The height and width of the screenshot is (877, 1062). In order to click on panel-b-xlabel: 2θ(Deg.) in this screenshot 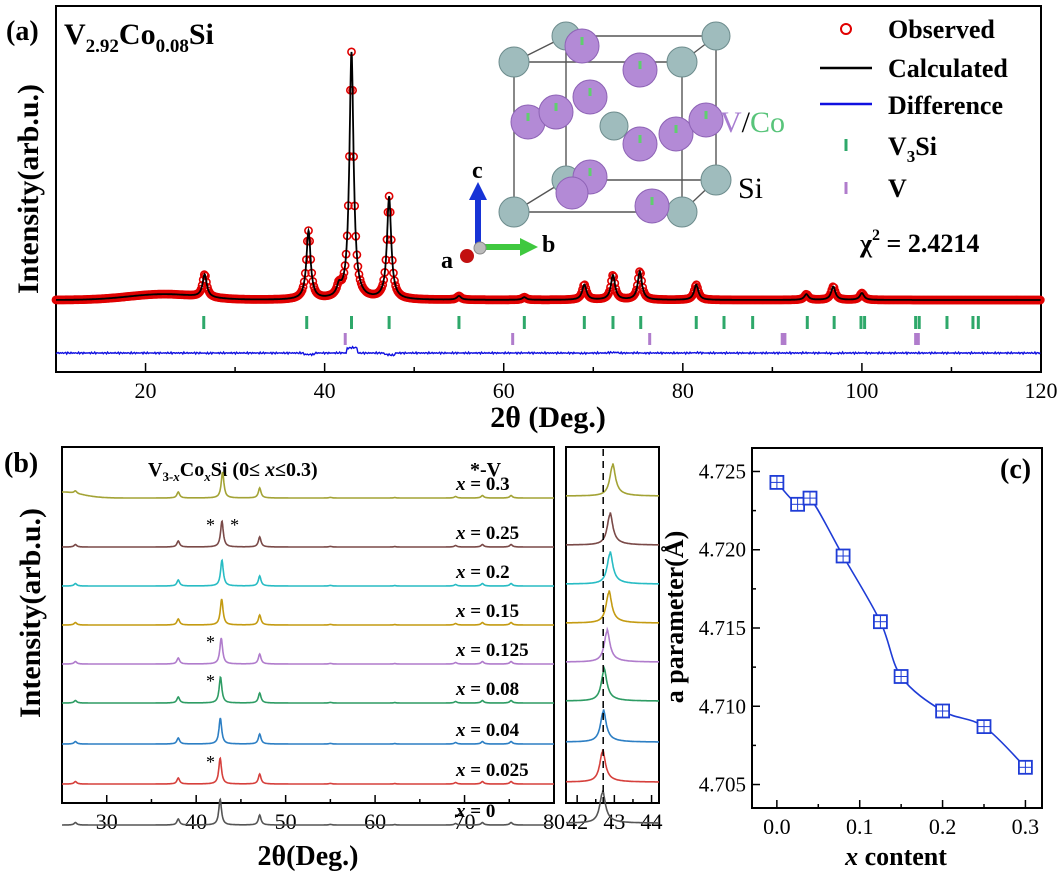, I will do `click(308, 856)`.